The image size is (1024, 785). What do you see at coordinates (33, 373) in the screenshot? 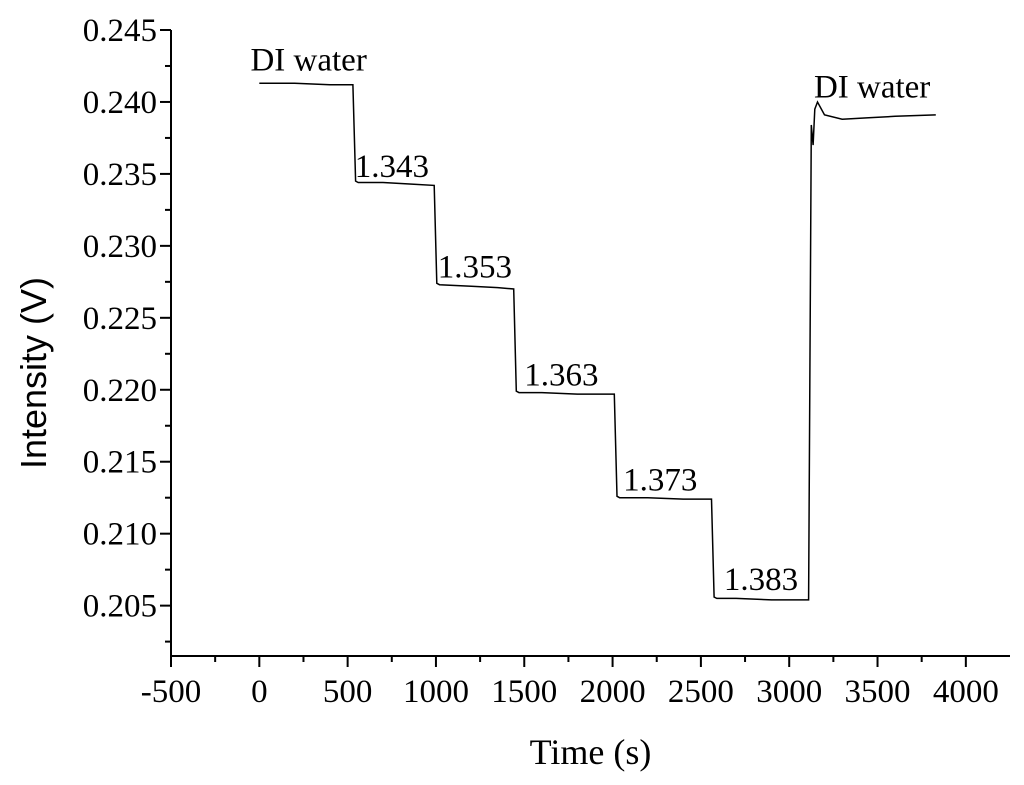
I see `y-axis-title: Intensity (V)` at bounding box center [33, 373].